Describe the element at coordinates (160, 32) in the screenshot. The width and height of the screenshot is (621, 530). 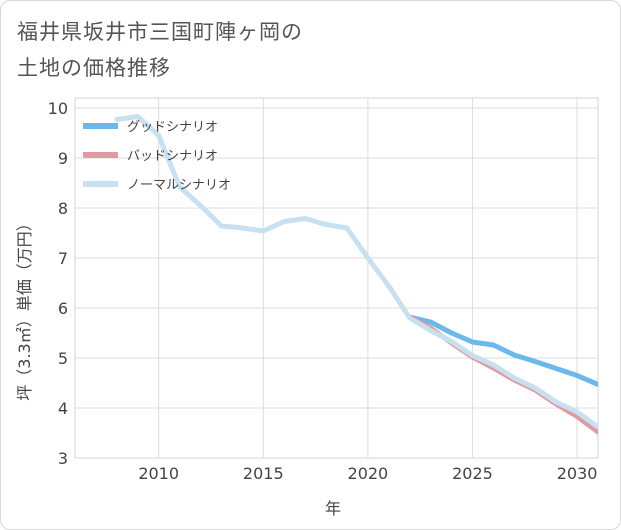
I see `chart-title-line-1: 福井県坂井市三国町陣ヶ岡の` at that location.